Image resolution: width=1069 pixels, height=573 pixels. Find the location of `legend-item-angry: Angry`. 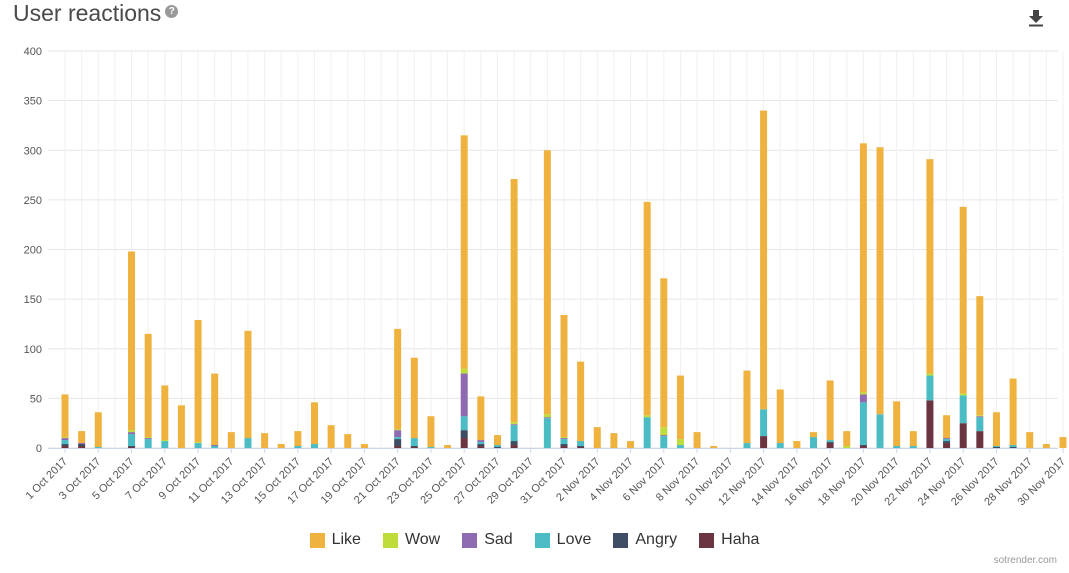

legend-item-angry: Angry is located at coordinates (645, 540).